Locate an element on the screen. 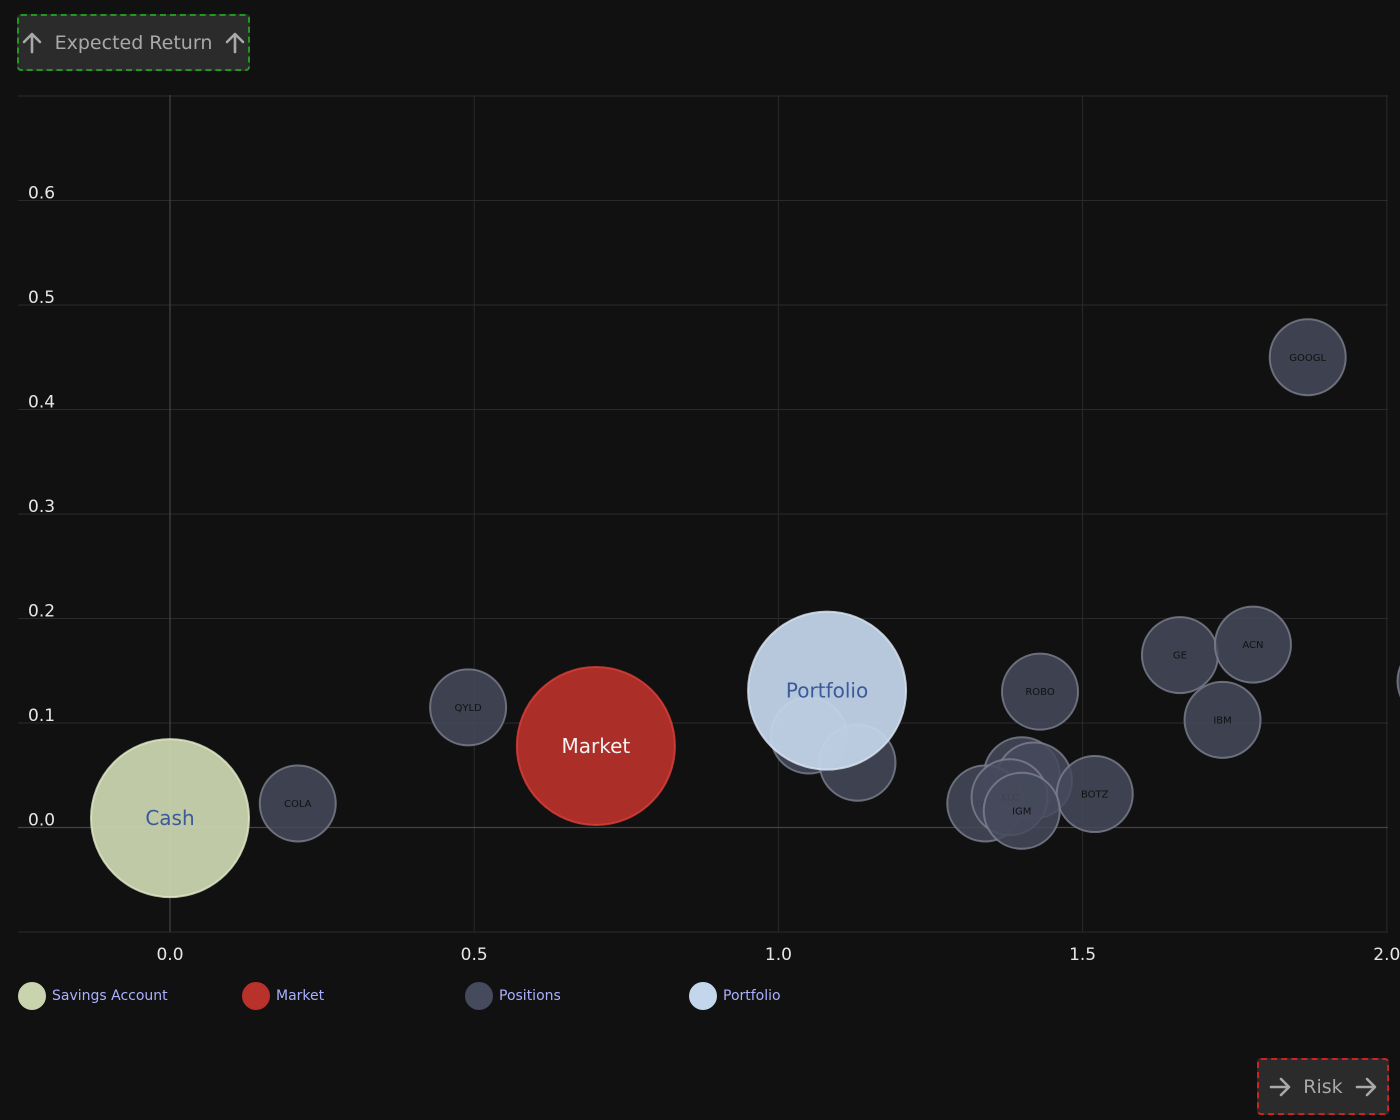 This screenshot has height=1120, width=1400. legend-swatch-savings-account is located at coordinates (32, 996).